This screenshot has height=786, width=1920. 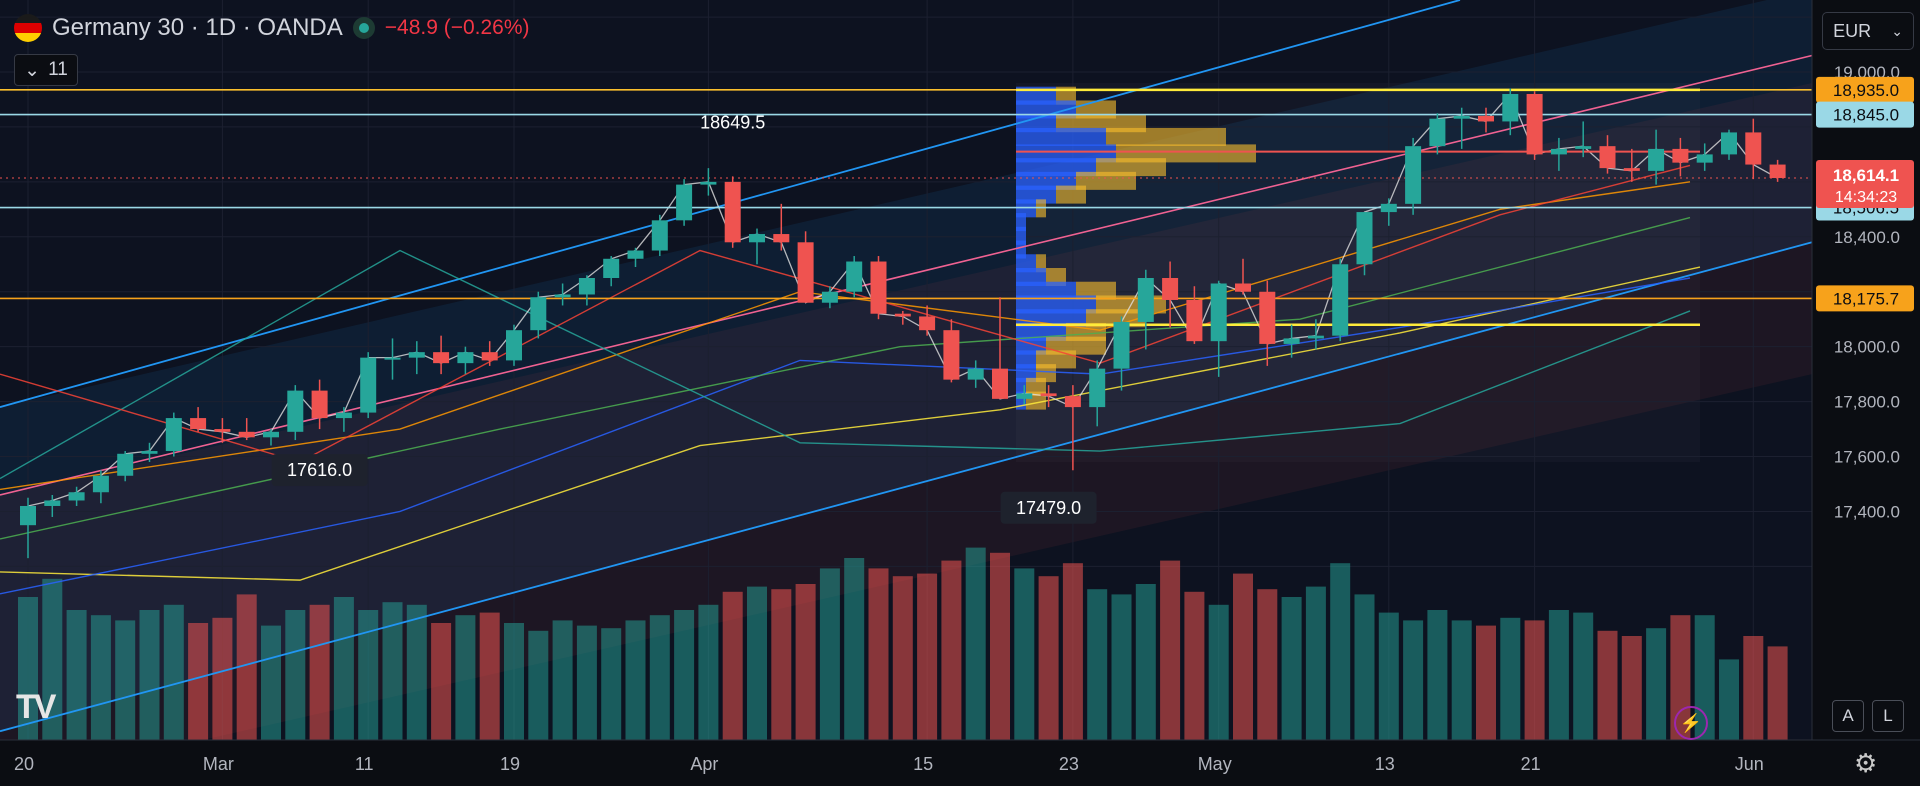 What do you see at coordinates (319, 470) in the screenshot?
I see `annotation-box` at bounding box center [319, 470].